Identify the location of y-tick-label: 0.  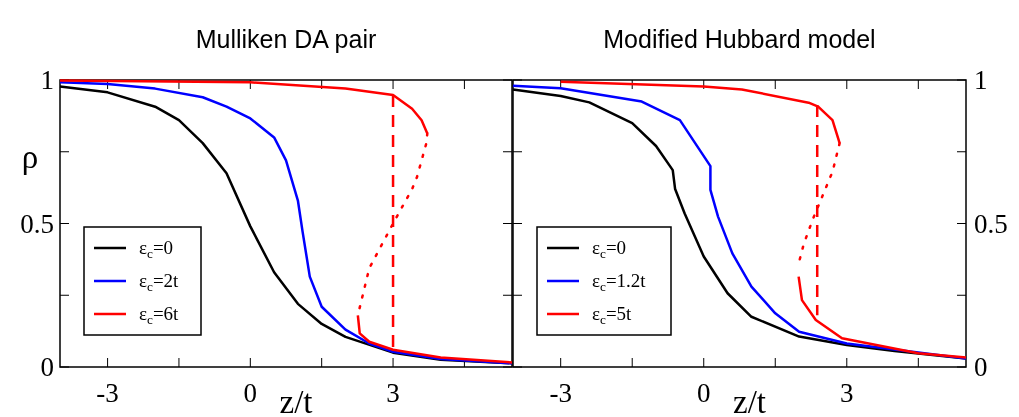
(47, 367).